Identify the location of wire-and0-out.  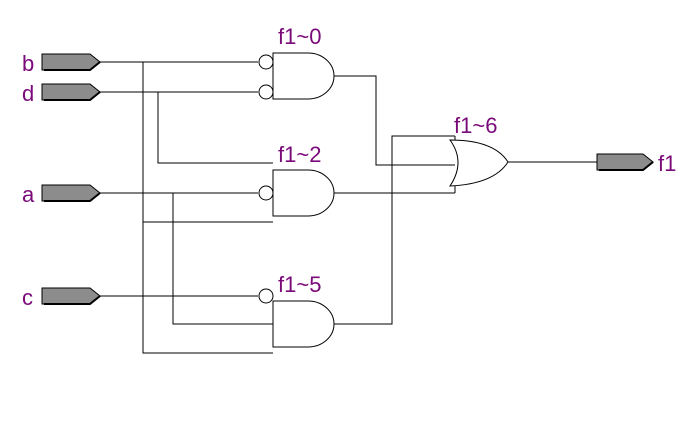
(394, 120).